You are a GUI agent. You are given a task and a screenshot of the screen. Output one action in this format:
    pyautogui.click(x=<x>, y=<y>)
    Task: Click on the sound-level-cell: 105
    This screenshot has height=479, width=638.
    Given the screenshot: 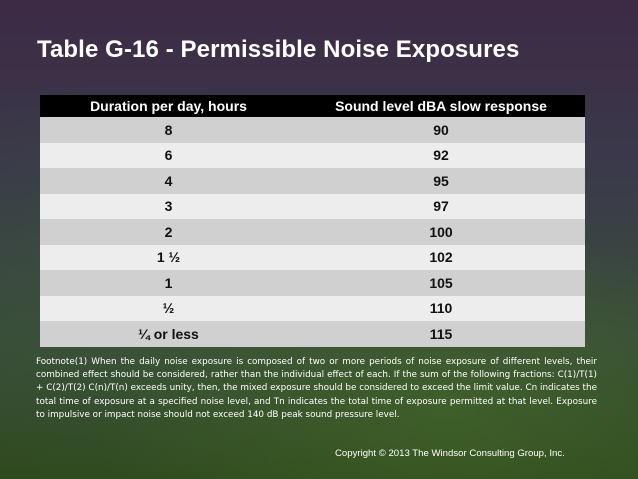 What is the action you would take?
    pyautogui.click(x=441, y=283)
    